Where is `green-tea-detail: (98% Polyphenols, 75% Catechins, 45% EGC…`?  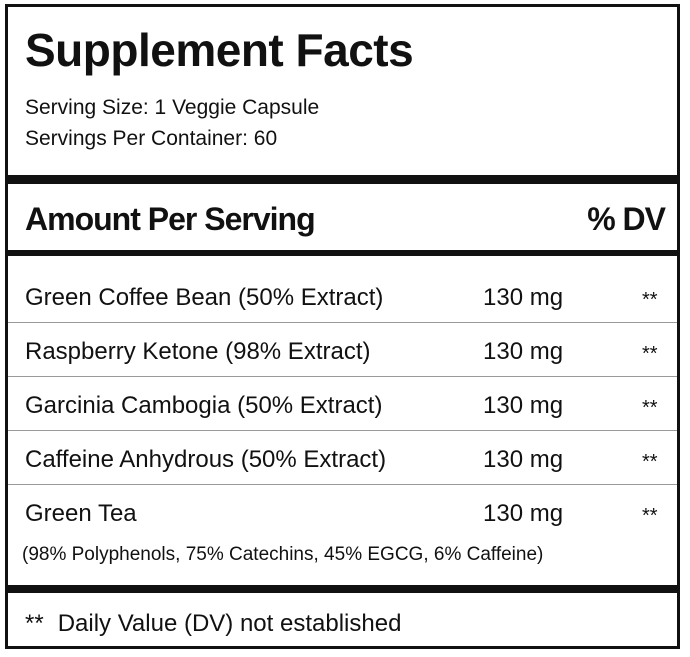
green-tea-detail: (98% Polyphenols, 75% Catechins, 45% EGC… is located at coordinates (283, 554).